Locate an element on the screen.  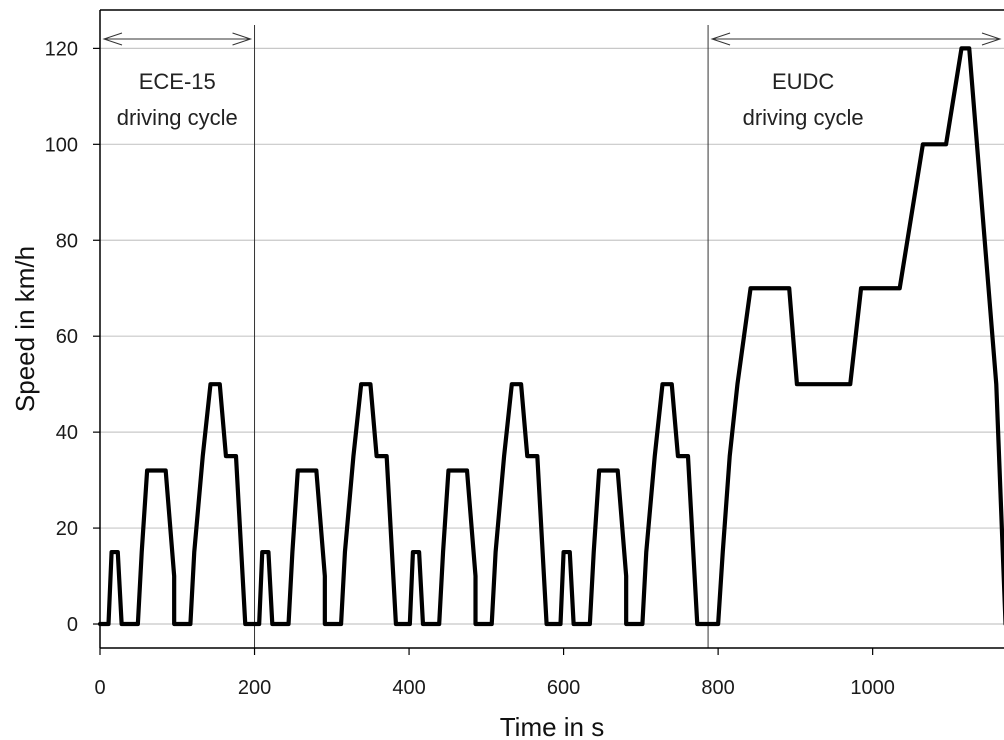
x-tick-label: 200 is located at coordinates (254, 688).